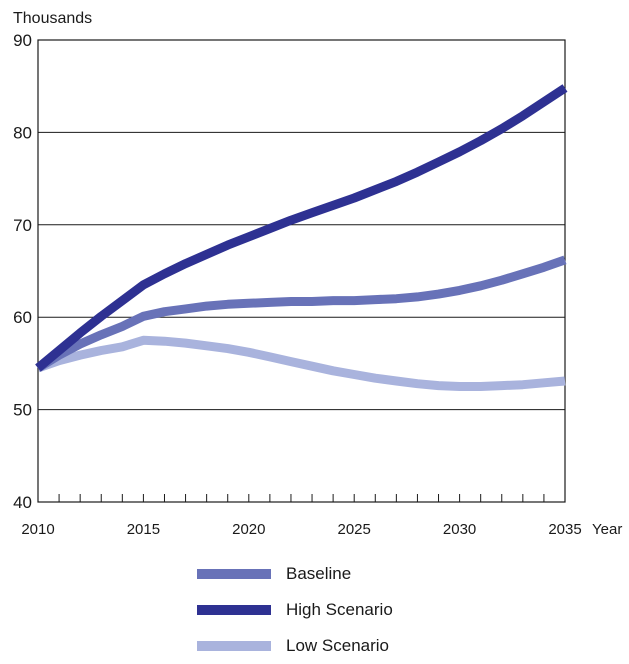 Image resolution: width=629 pixels, height=664 pixels. I want to click on series-line-low-scenario, so click(301, 363).